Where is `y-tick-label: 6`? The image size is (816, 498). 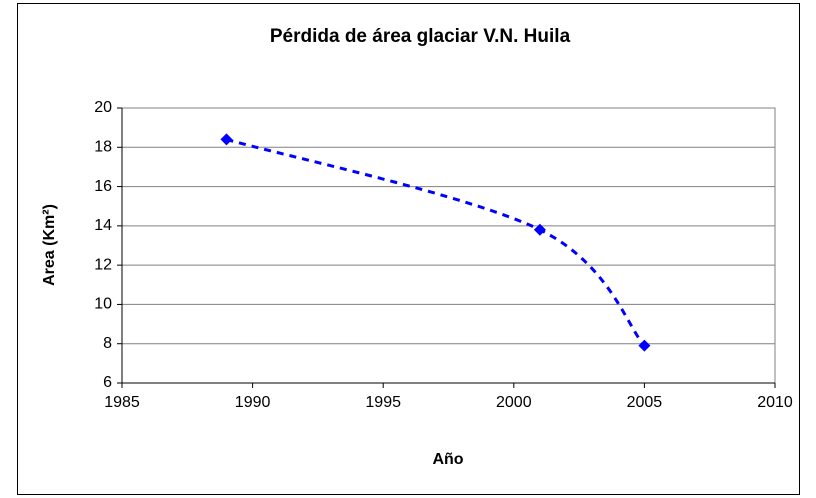 y-tick-label: 6 is located at coordinates (107, 382).